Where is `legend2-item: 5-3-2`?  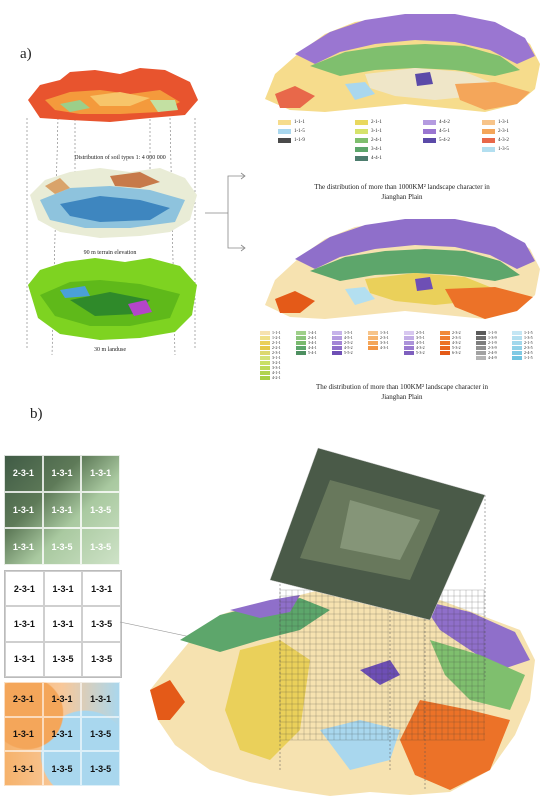 legend2-item: 5-3-2 is located at coordinates (450, 347).